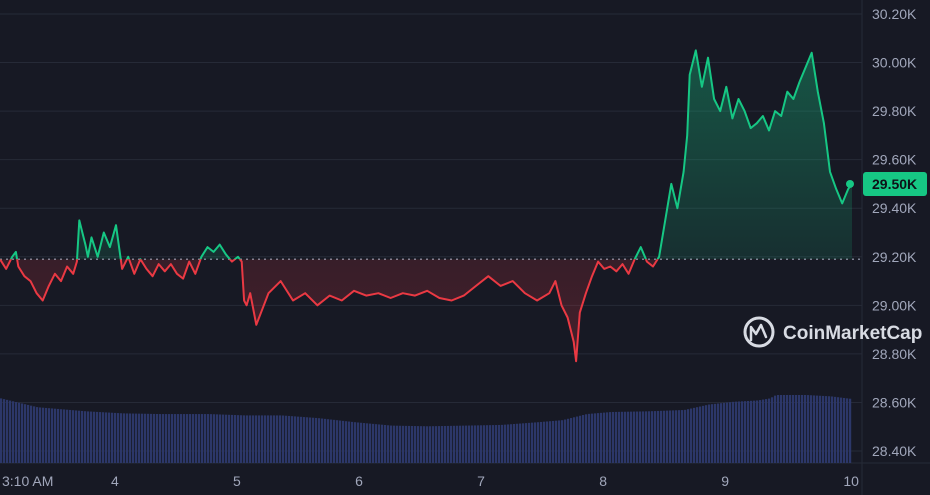  Describe the element at coordinates (481, 481) in the screenshot. I see `x-tick-label: 7` at that location.